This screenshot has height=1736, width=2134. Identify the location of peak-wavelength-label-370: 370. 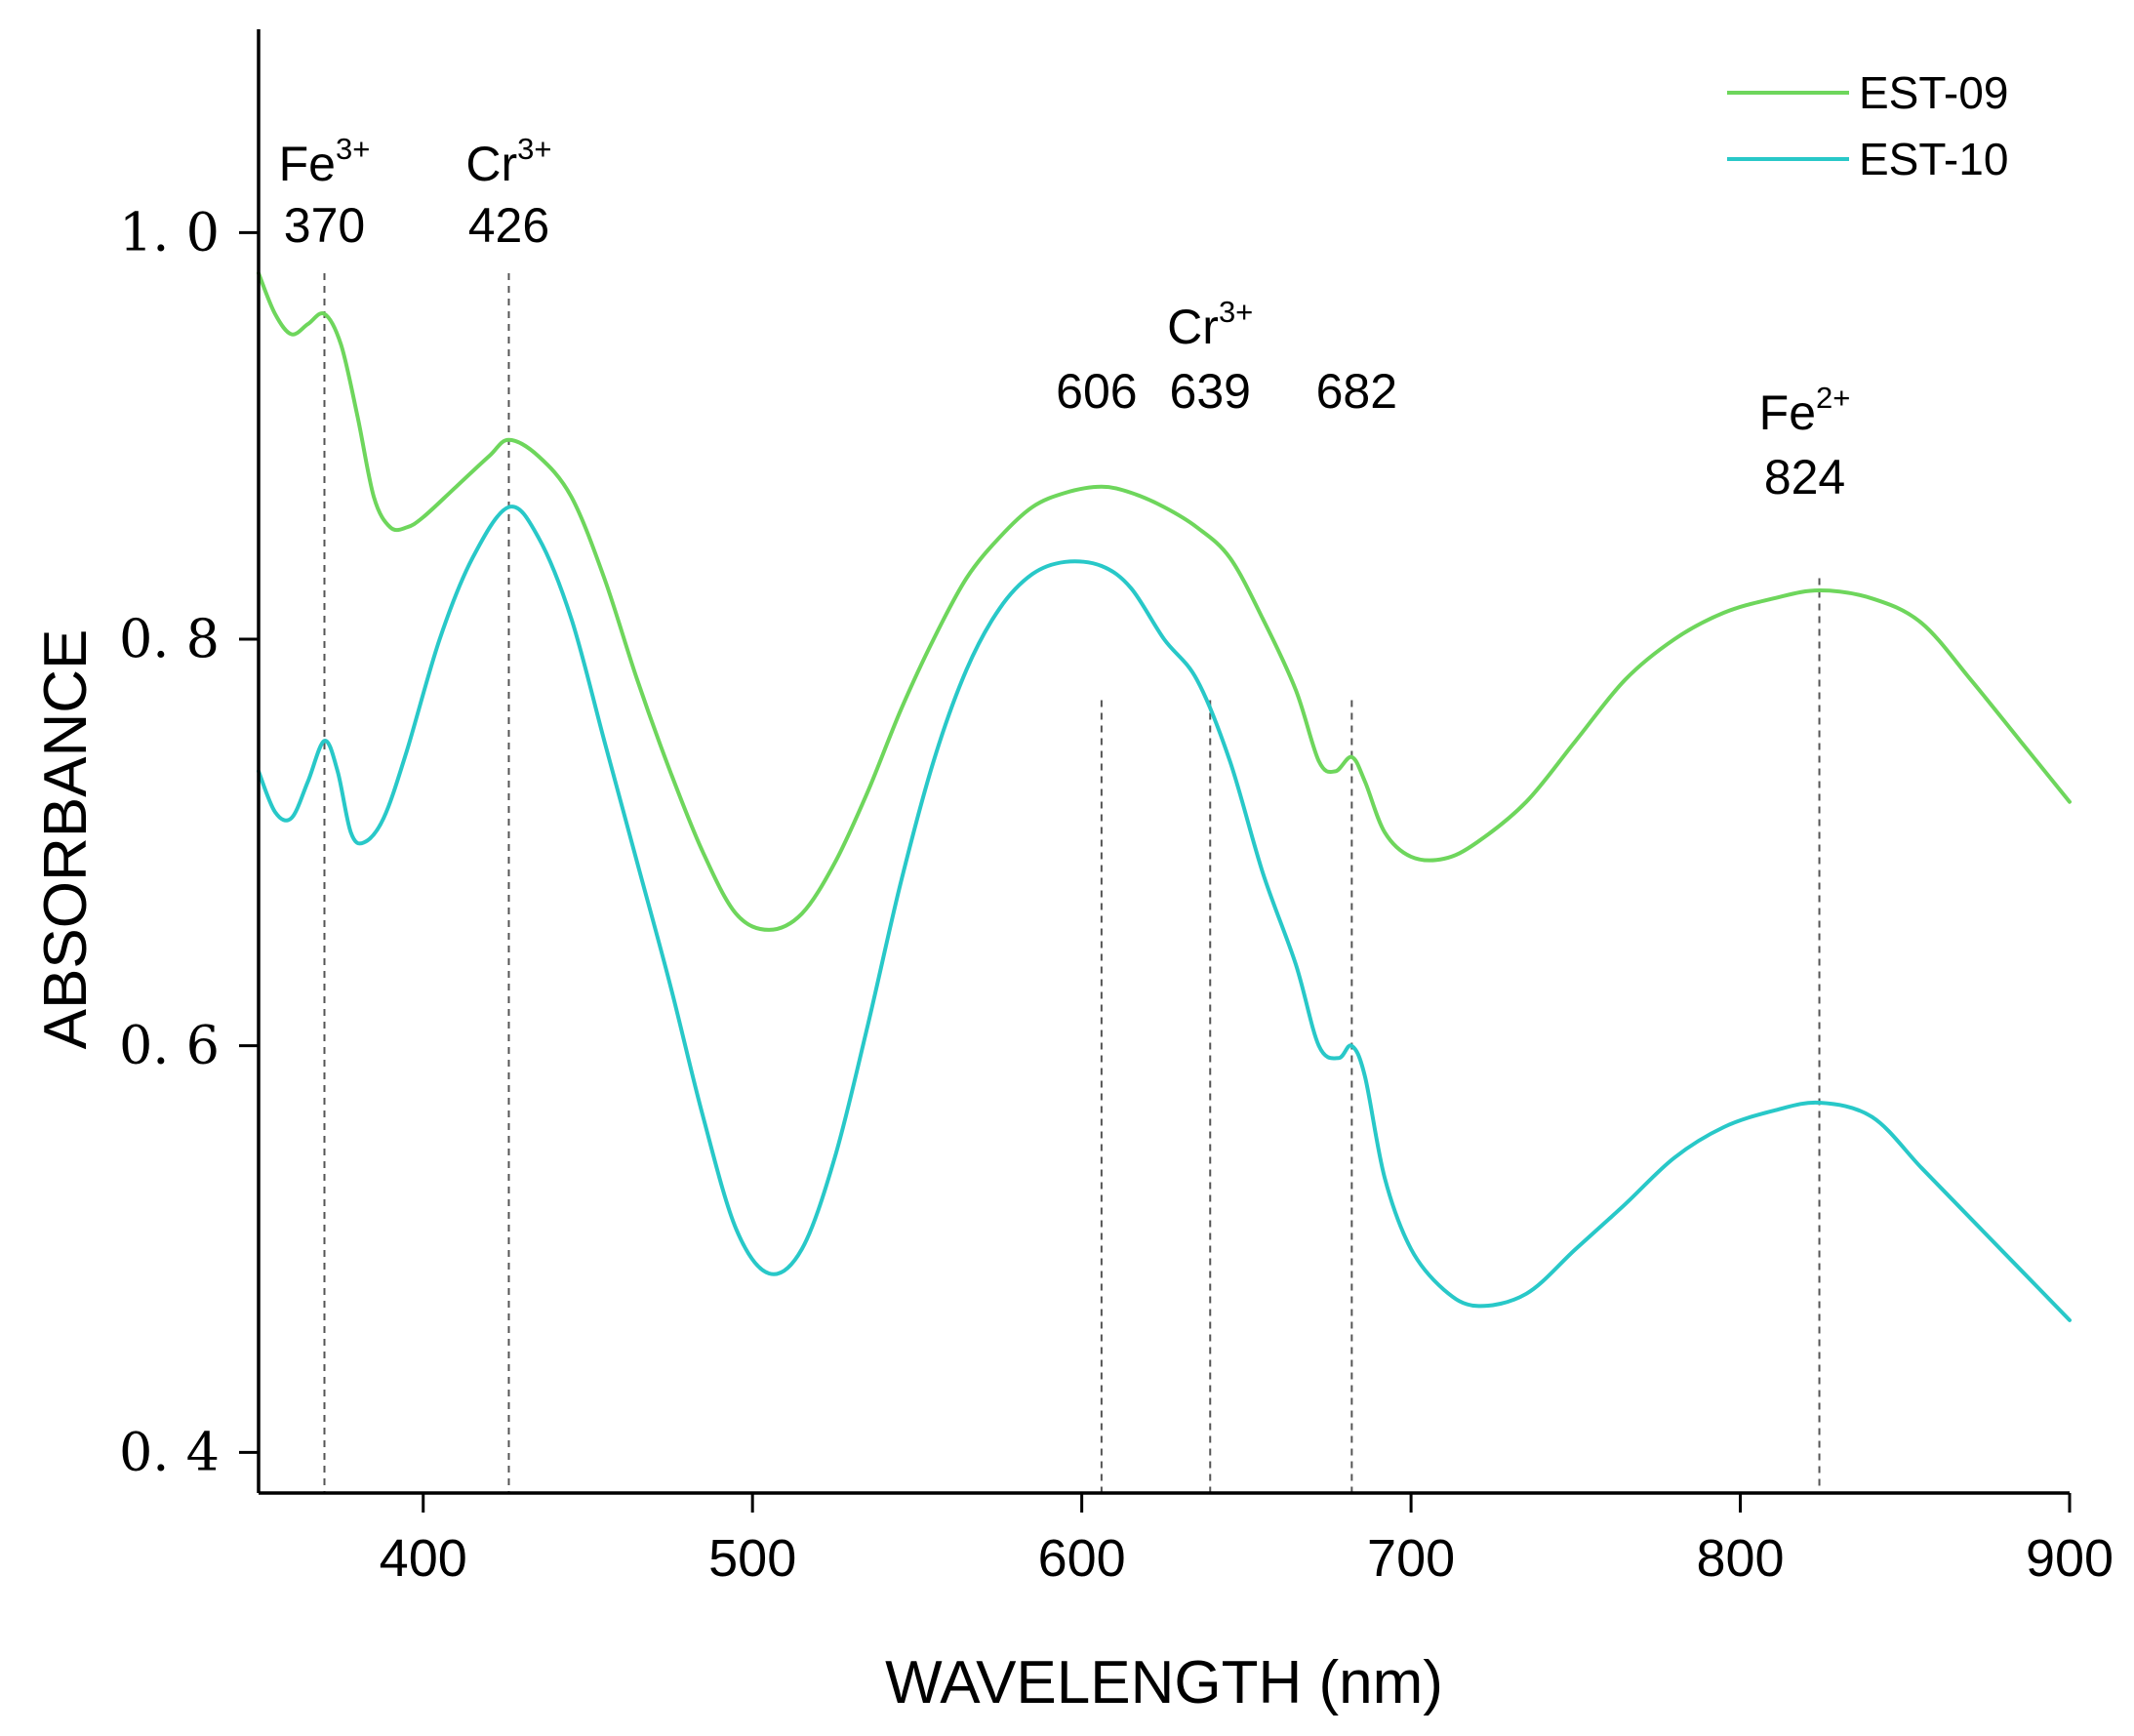
(324, 225).